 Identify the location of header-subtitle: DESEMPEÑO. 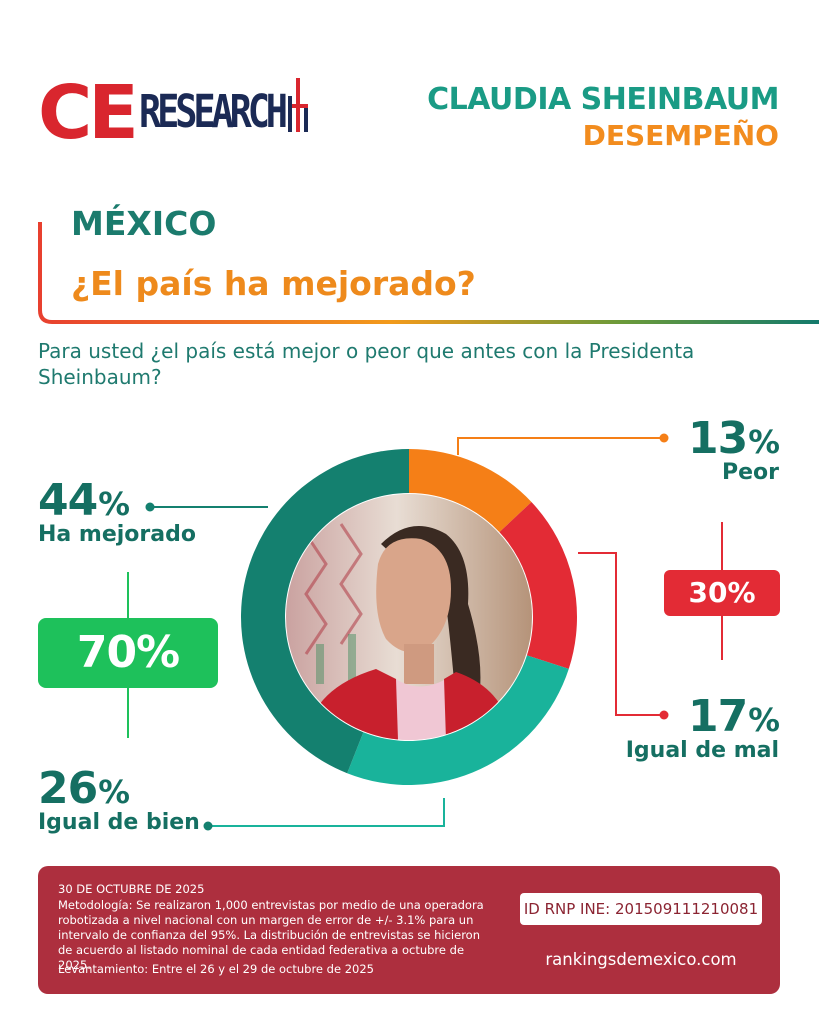
(680, 135).